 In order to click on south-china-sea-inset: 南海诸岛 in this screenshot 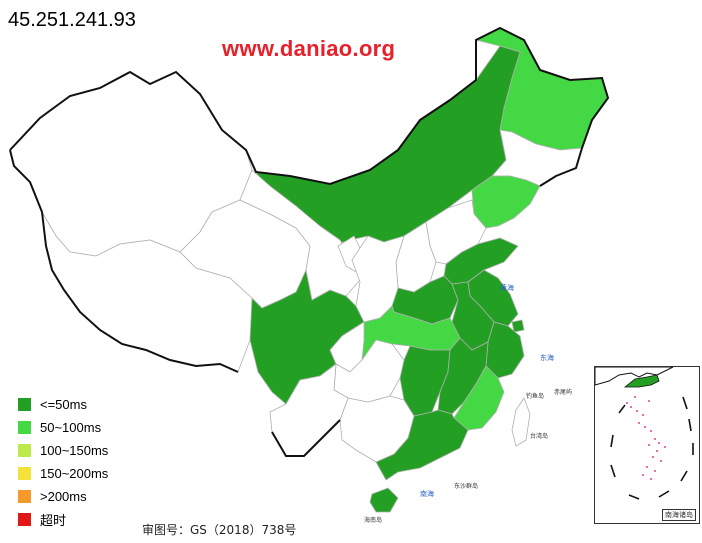, I will do `click(647, 445)`.